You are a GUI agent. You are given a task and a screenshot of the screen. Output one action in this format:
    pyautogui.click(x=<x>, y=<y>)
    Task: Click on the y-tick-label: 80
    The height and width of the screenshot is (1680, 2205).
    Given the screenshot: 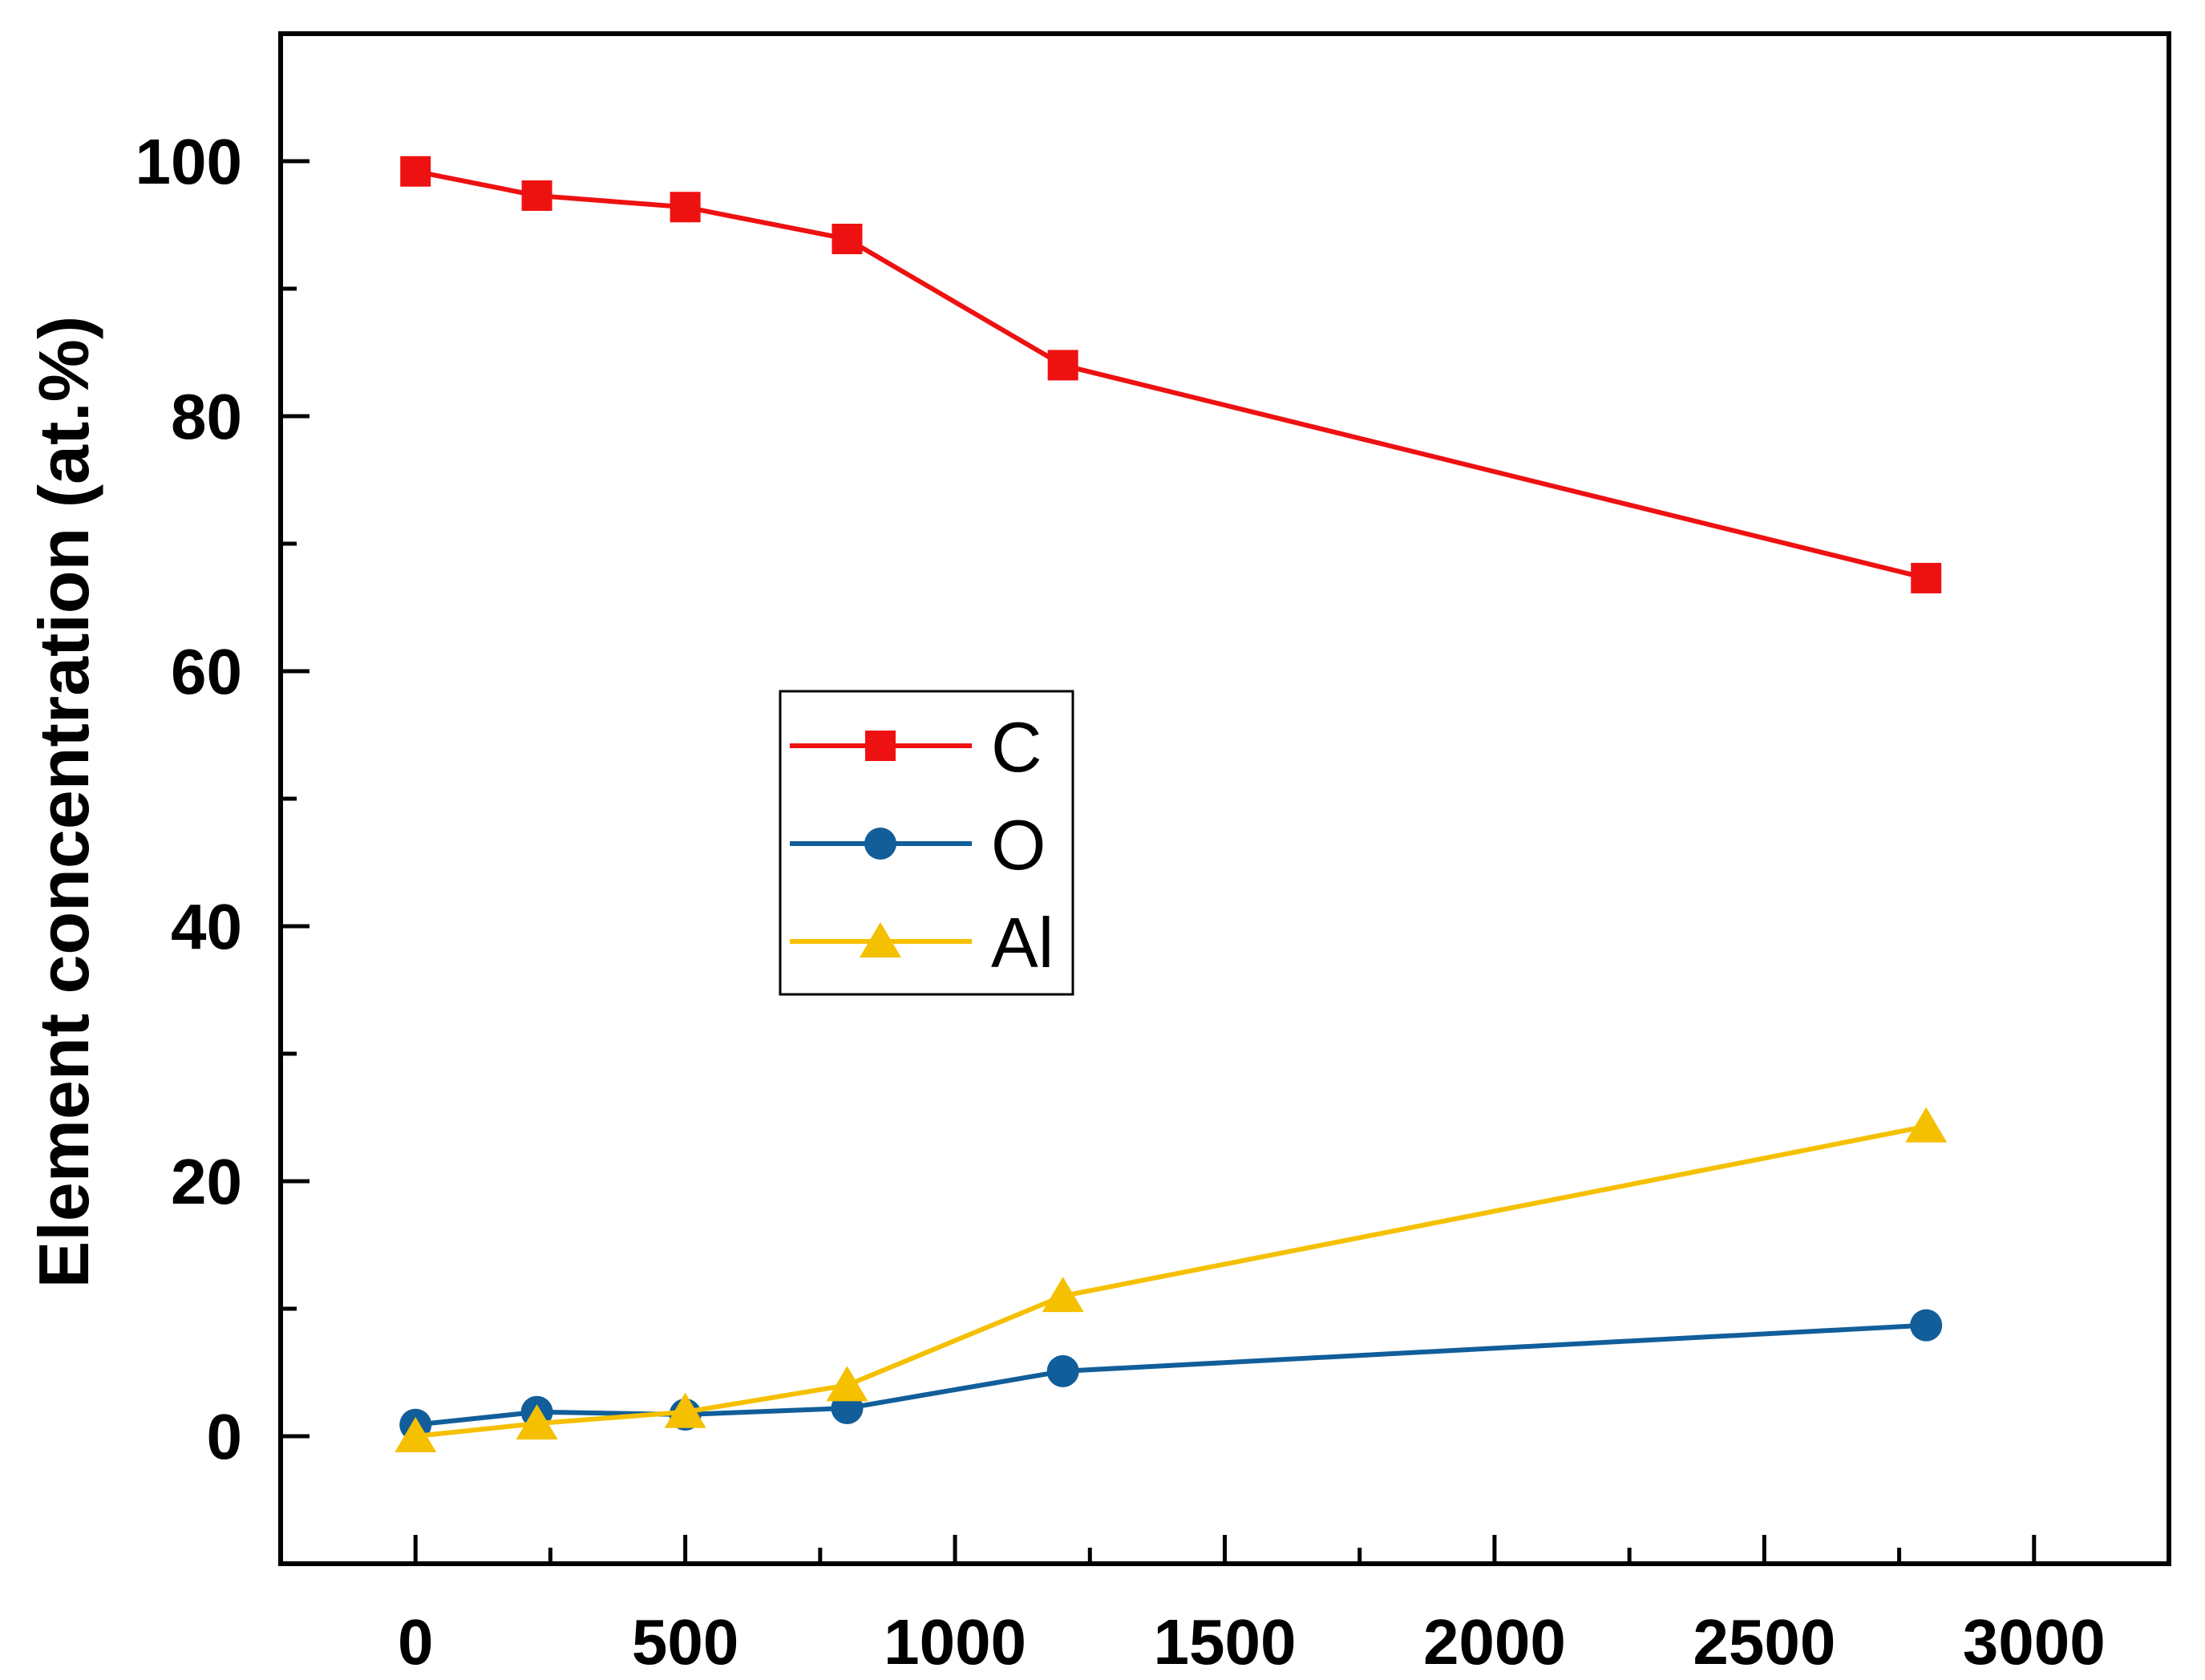 What is the action you would take?
    pyautogui.click(x=206, y=416)
    